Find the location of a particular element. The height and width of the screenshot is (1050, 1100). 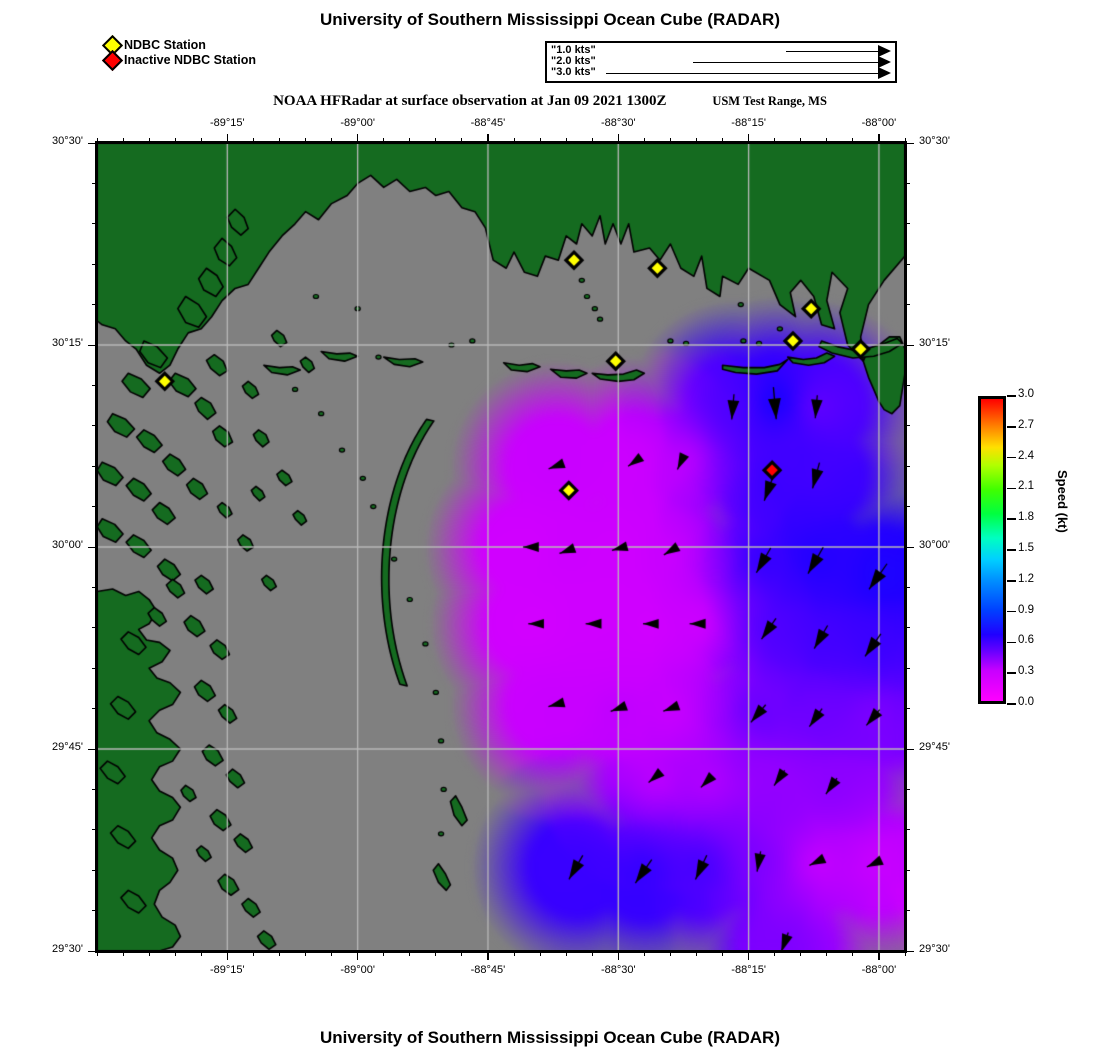

x-axis-label-top: -89°15' is located at coordinates (227, 123).